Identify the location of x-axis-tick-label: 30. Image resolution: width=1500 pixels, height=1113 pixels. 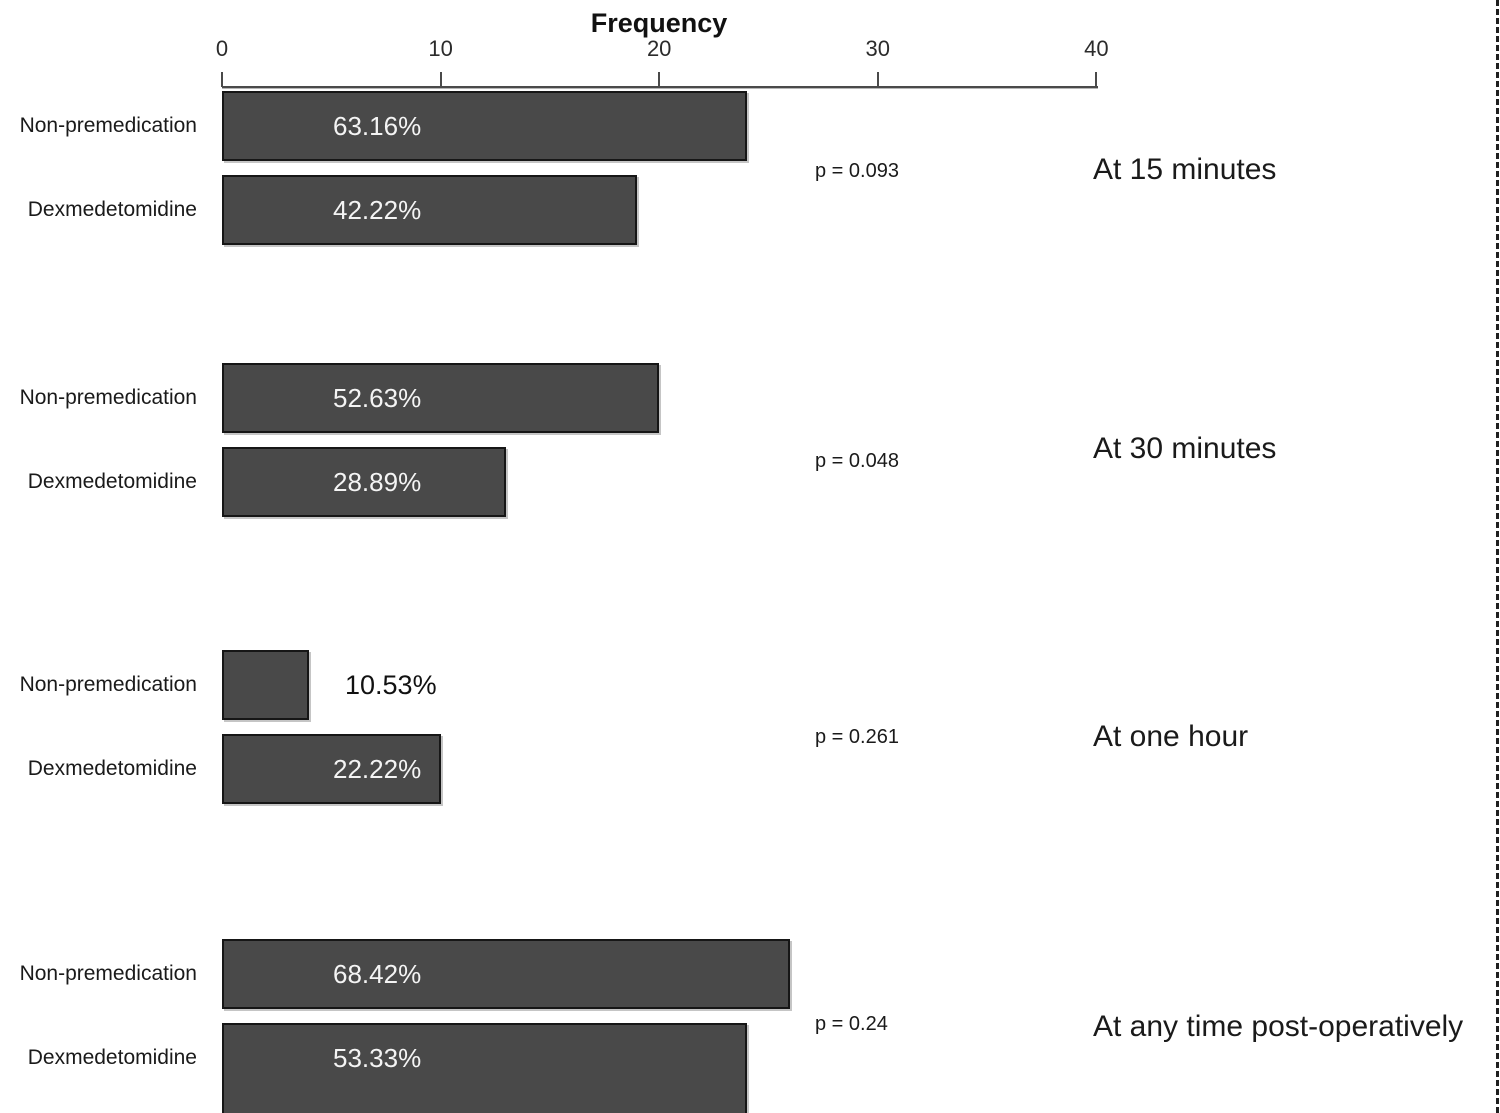
(878, 48).